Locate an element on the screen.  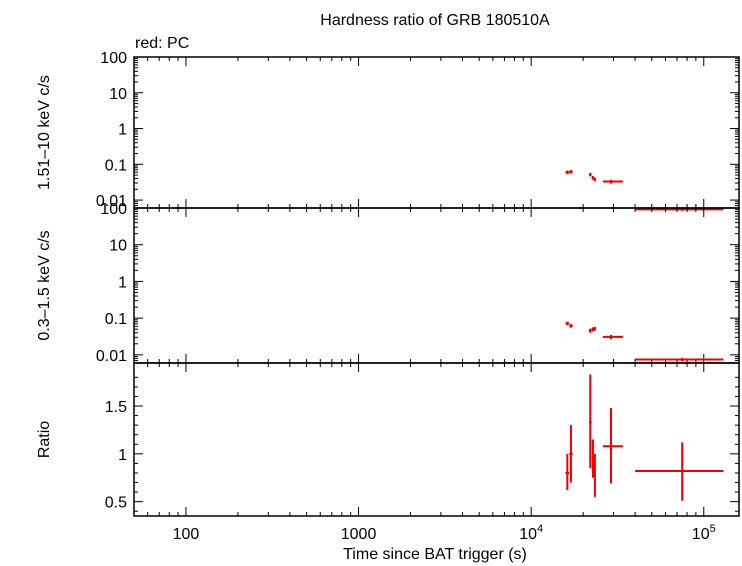
y-axis-label-soft: 0.3–1.5 keV c/s is located at coordinates (44, 285).